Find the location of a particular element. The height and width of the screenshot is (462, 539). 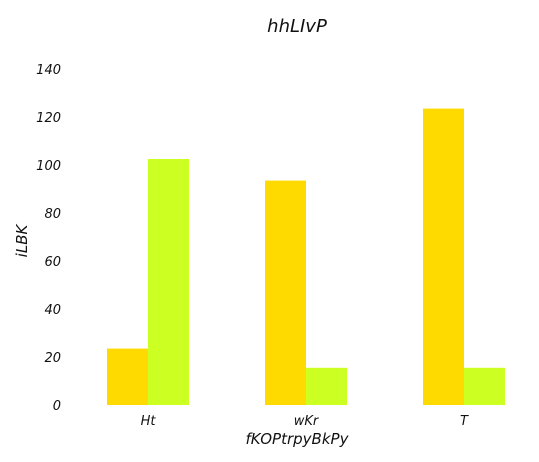

y-tick-label: 0 is located at coordinates (57, 406).